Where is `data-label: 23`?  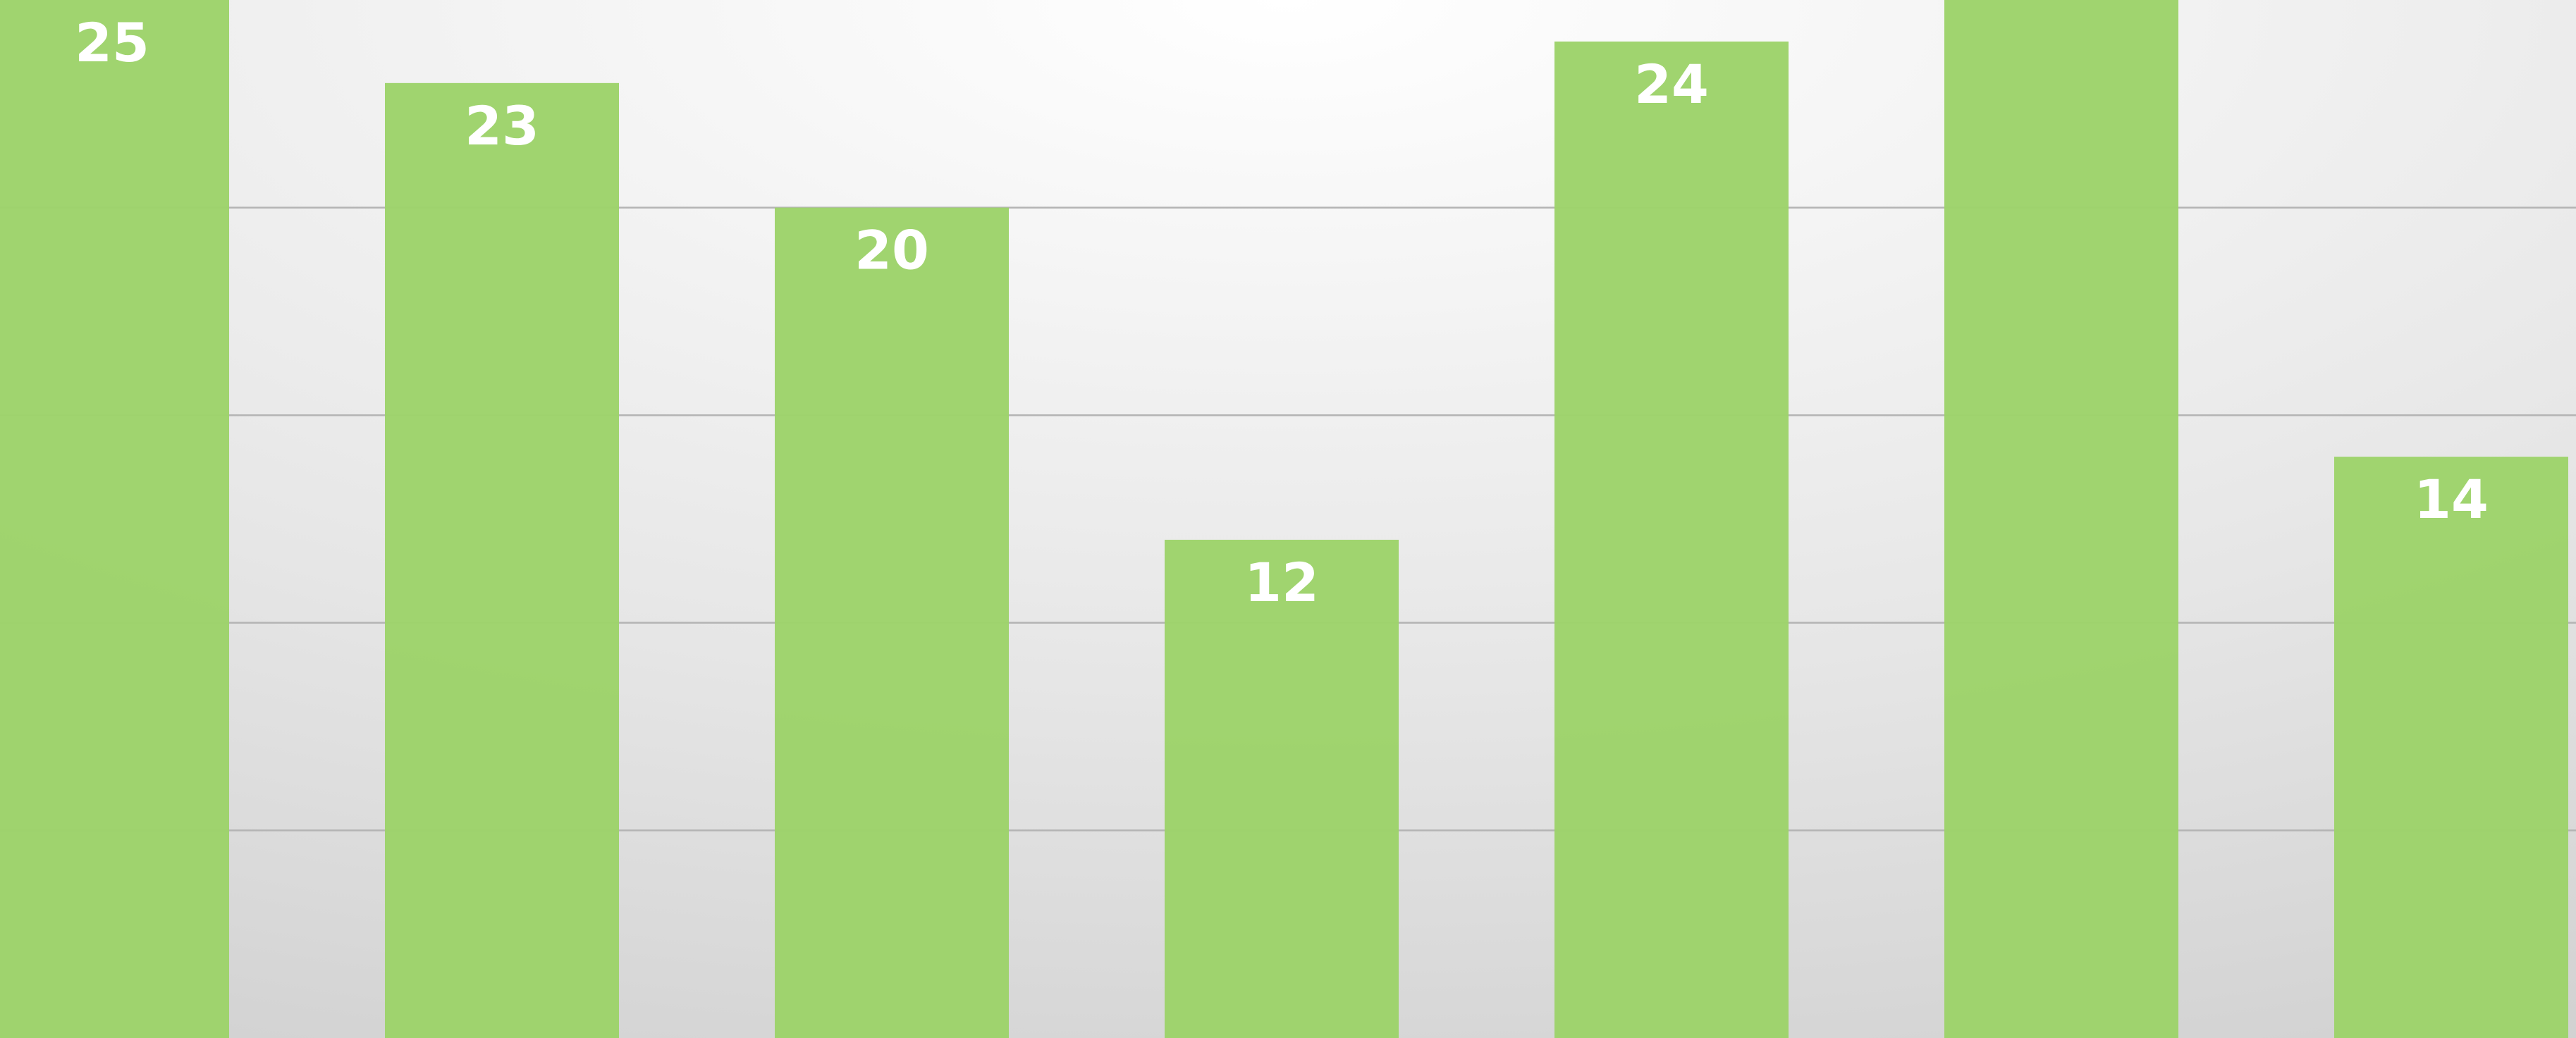
data-label: 23 is located at coordinates (502, 125).